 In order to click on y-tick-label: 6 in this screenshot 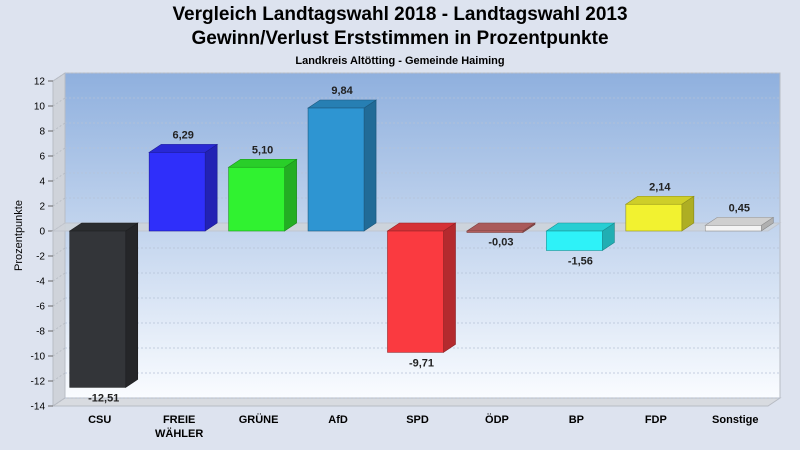, I will do `click(42, 157)`.